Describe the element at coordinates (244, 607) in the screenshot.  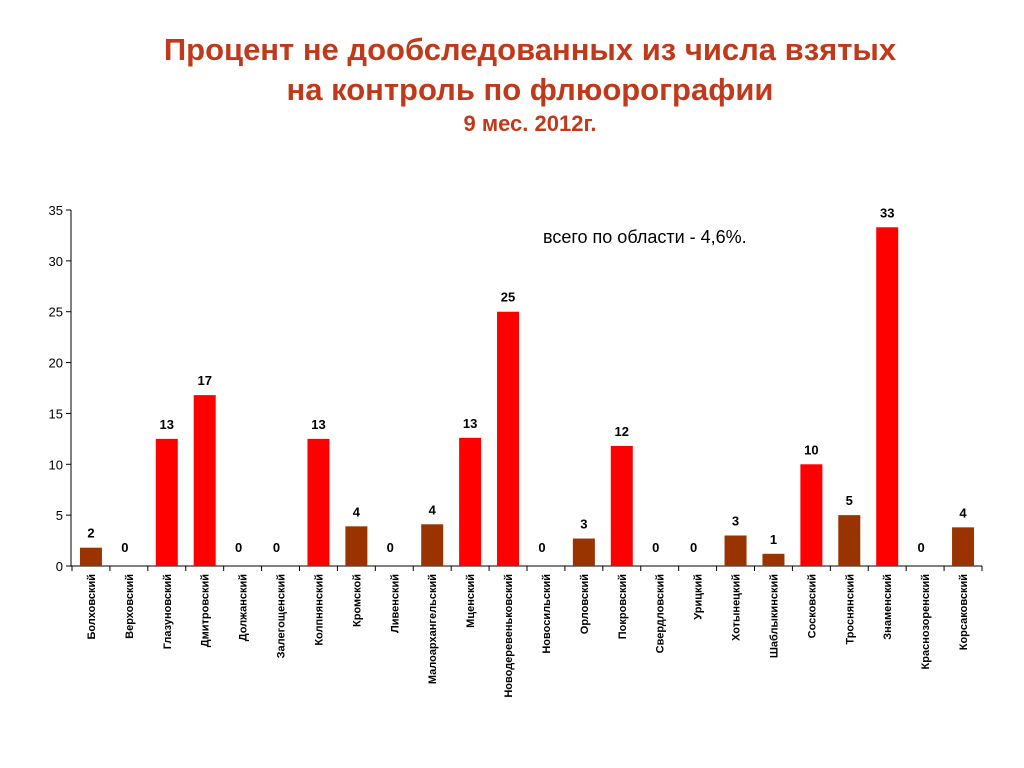
I see `category-label-5: Должанский` at that location.